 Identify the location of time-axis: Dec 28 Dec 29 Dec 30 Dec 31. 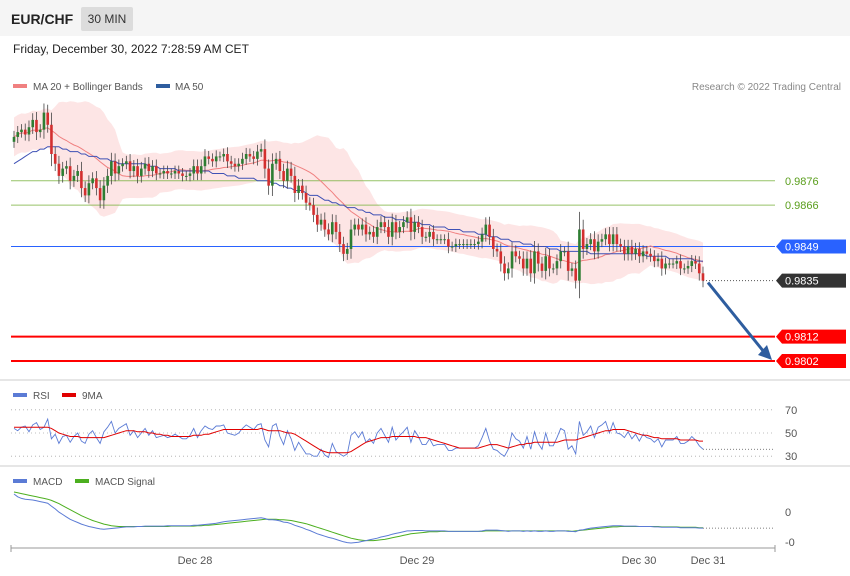
(393, 556).